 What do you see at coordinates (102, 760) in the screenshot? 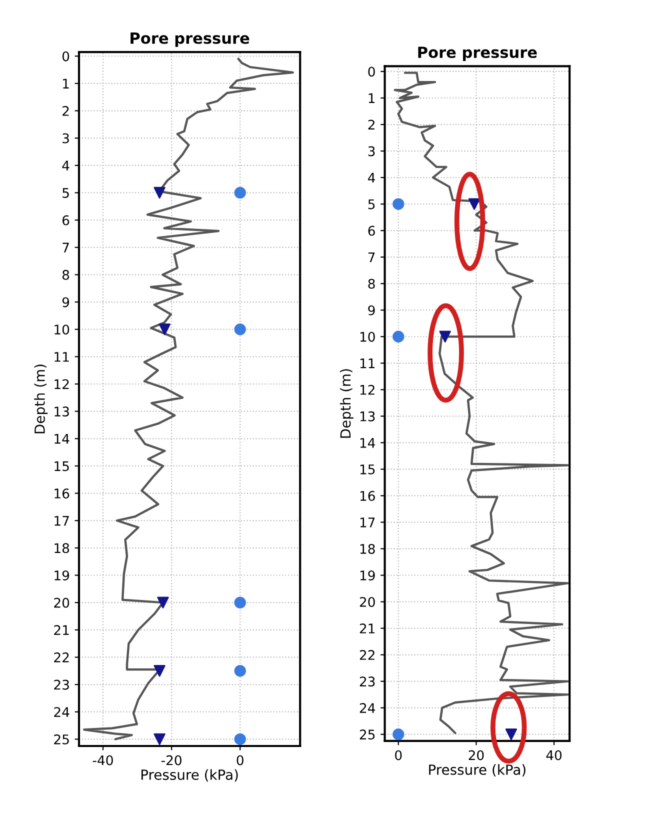
I see `x-tick-label: -40` at bounding box center [102, 760].